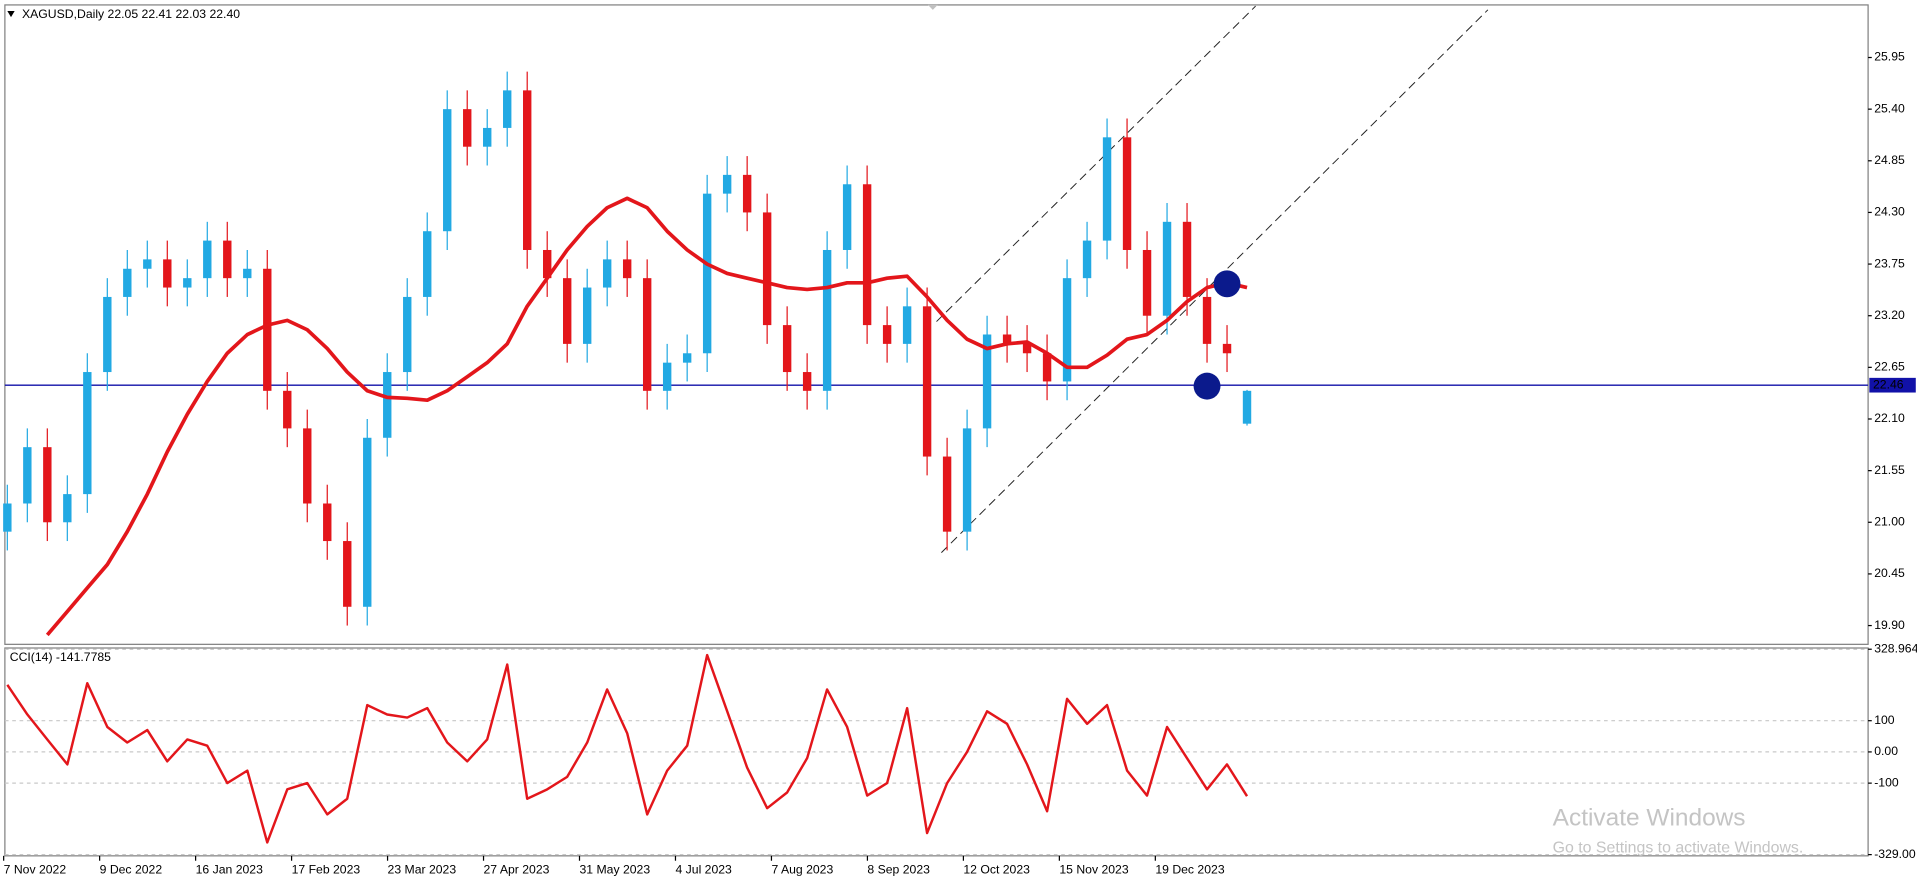 The height and width of the screenshot is (884, 1917). Describe the element at coordinates (1889, 160) in the screenshot. I see `y-tick-label: 24.85` at that location.